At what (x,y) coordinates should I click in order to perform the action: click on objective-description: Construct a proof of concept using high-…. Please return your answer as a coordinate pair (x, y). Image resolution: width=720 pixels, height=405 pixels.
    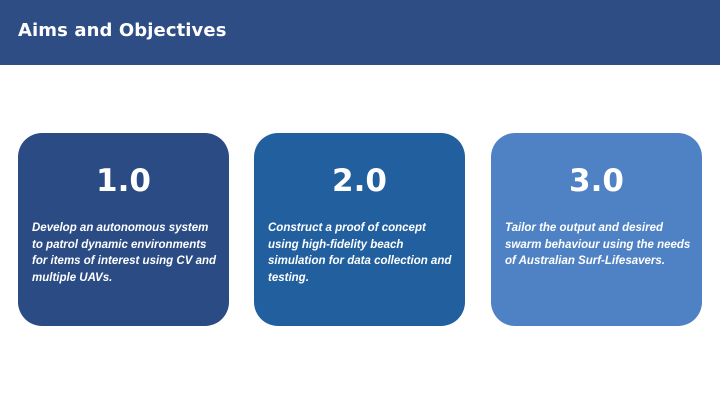
    Looking at the image, I should click on (360, 253).